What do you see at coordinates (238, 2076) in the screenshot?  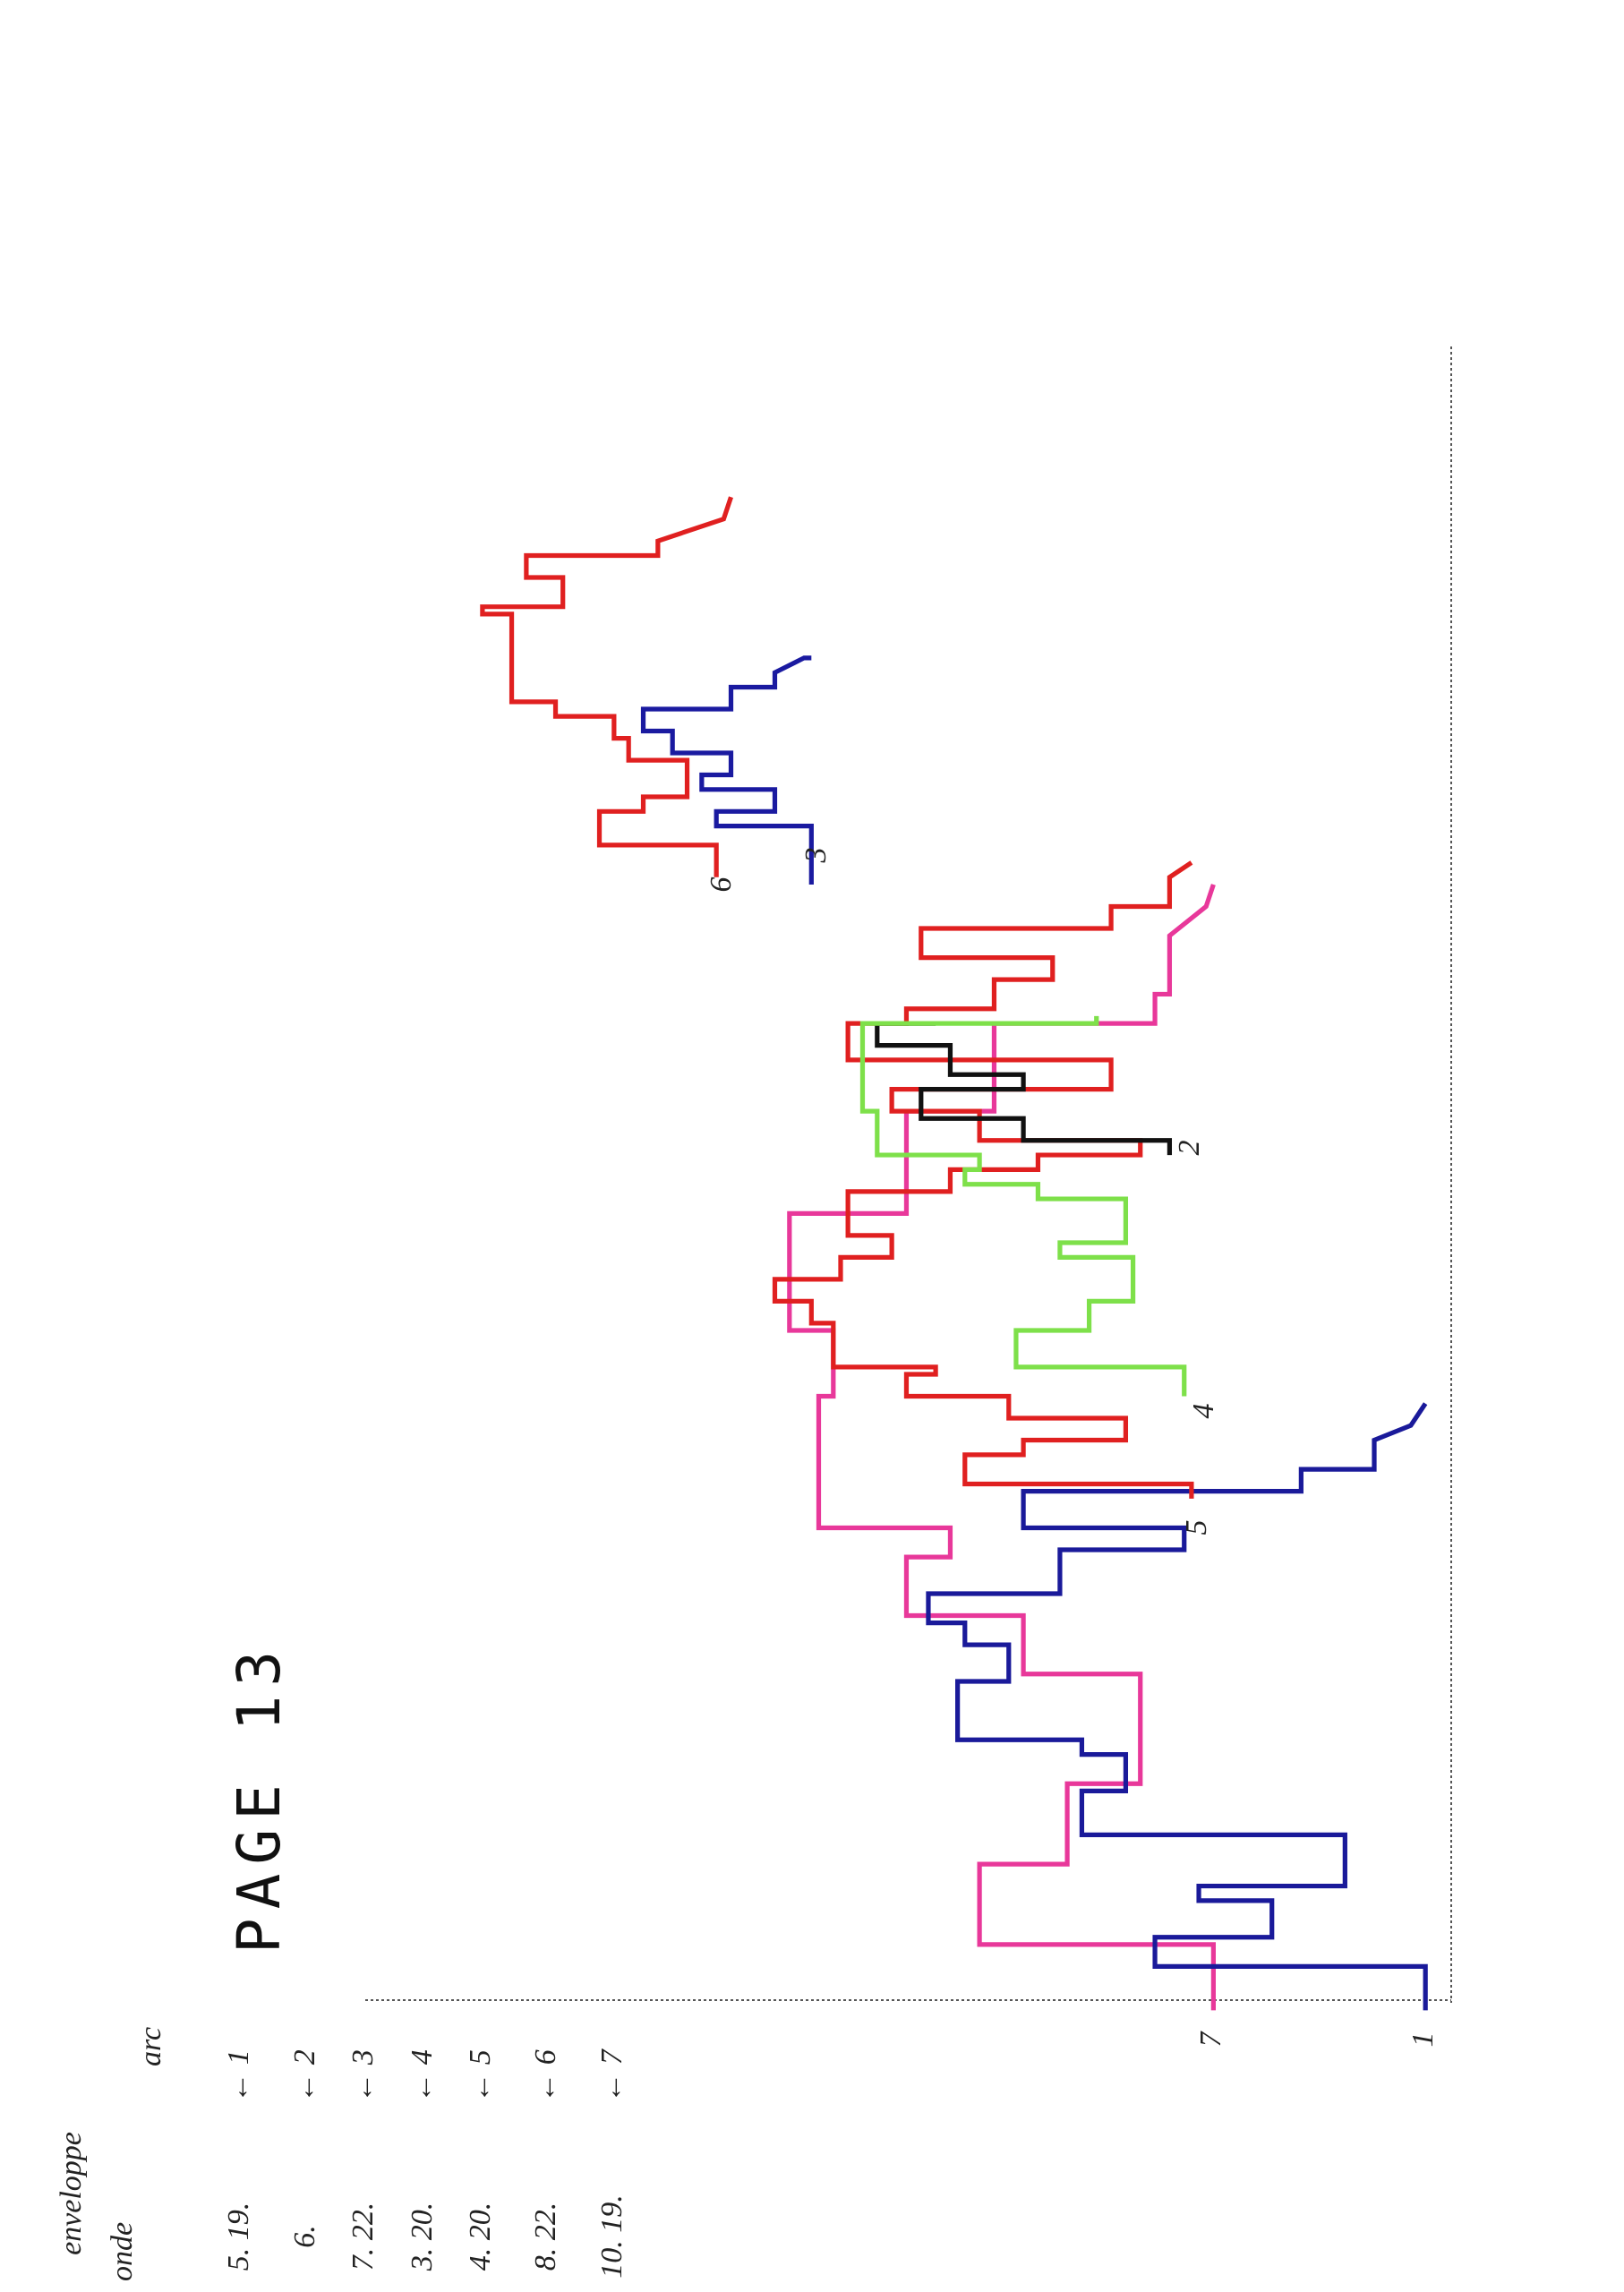 I see `legend-arc: ← 1` at bounding box center [238, 2076].